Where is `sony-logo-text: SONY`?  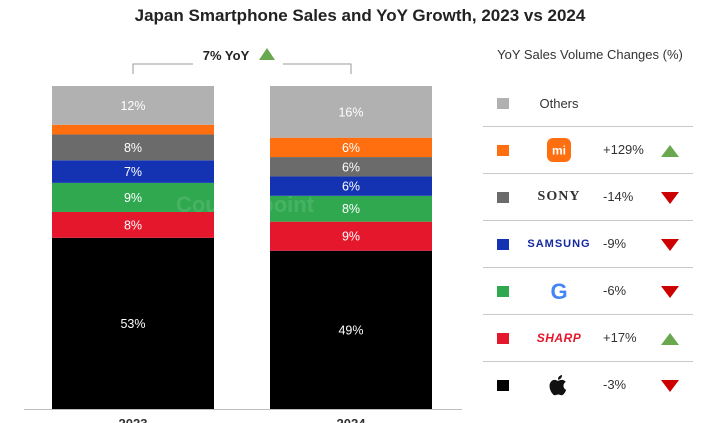 sony-logo-text: SONY is located at coordinates (559, 196).